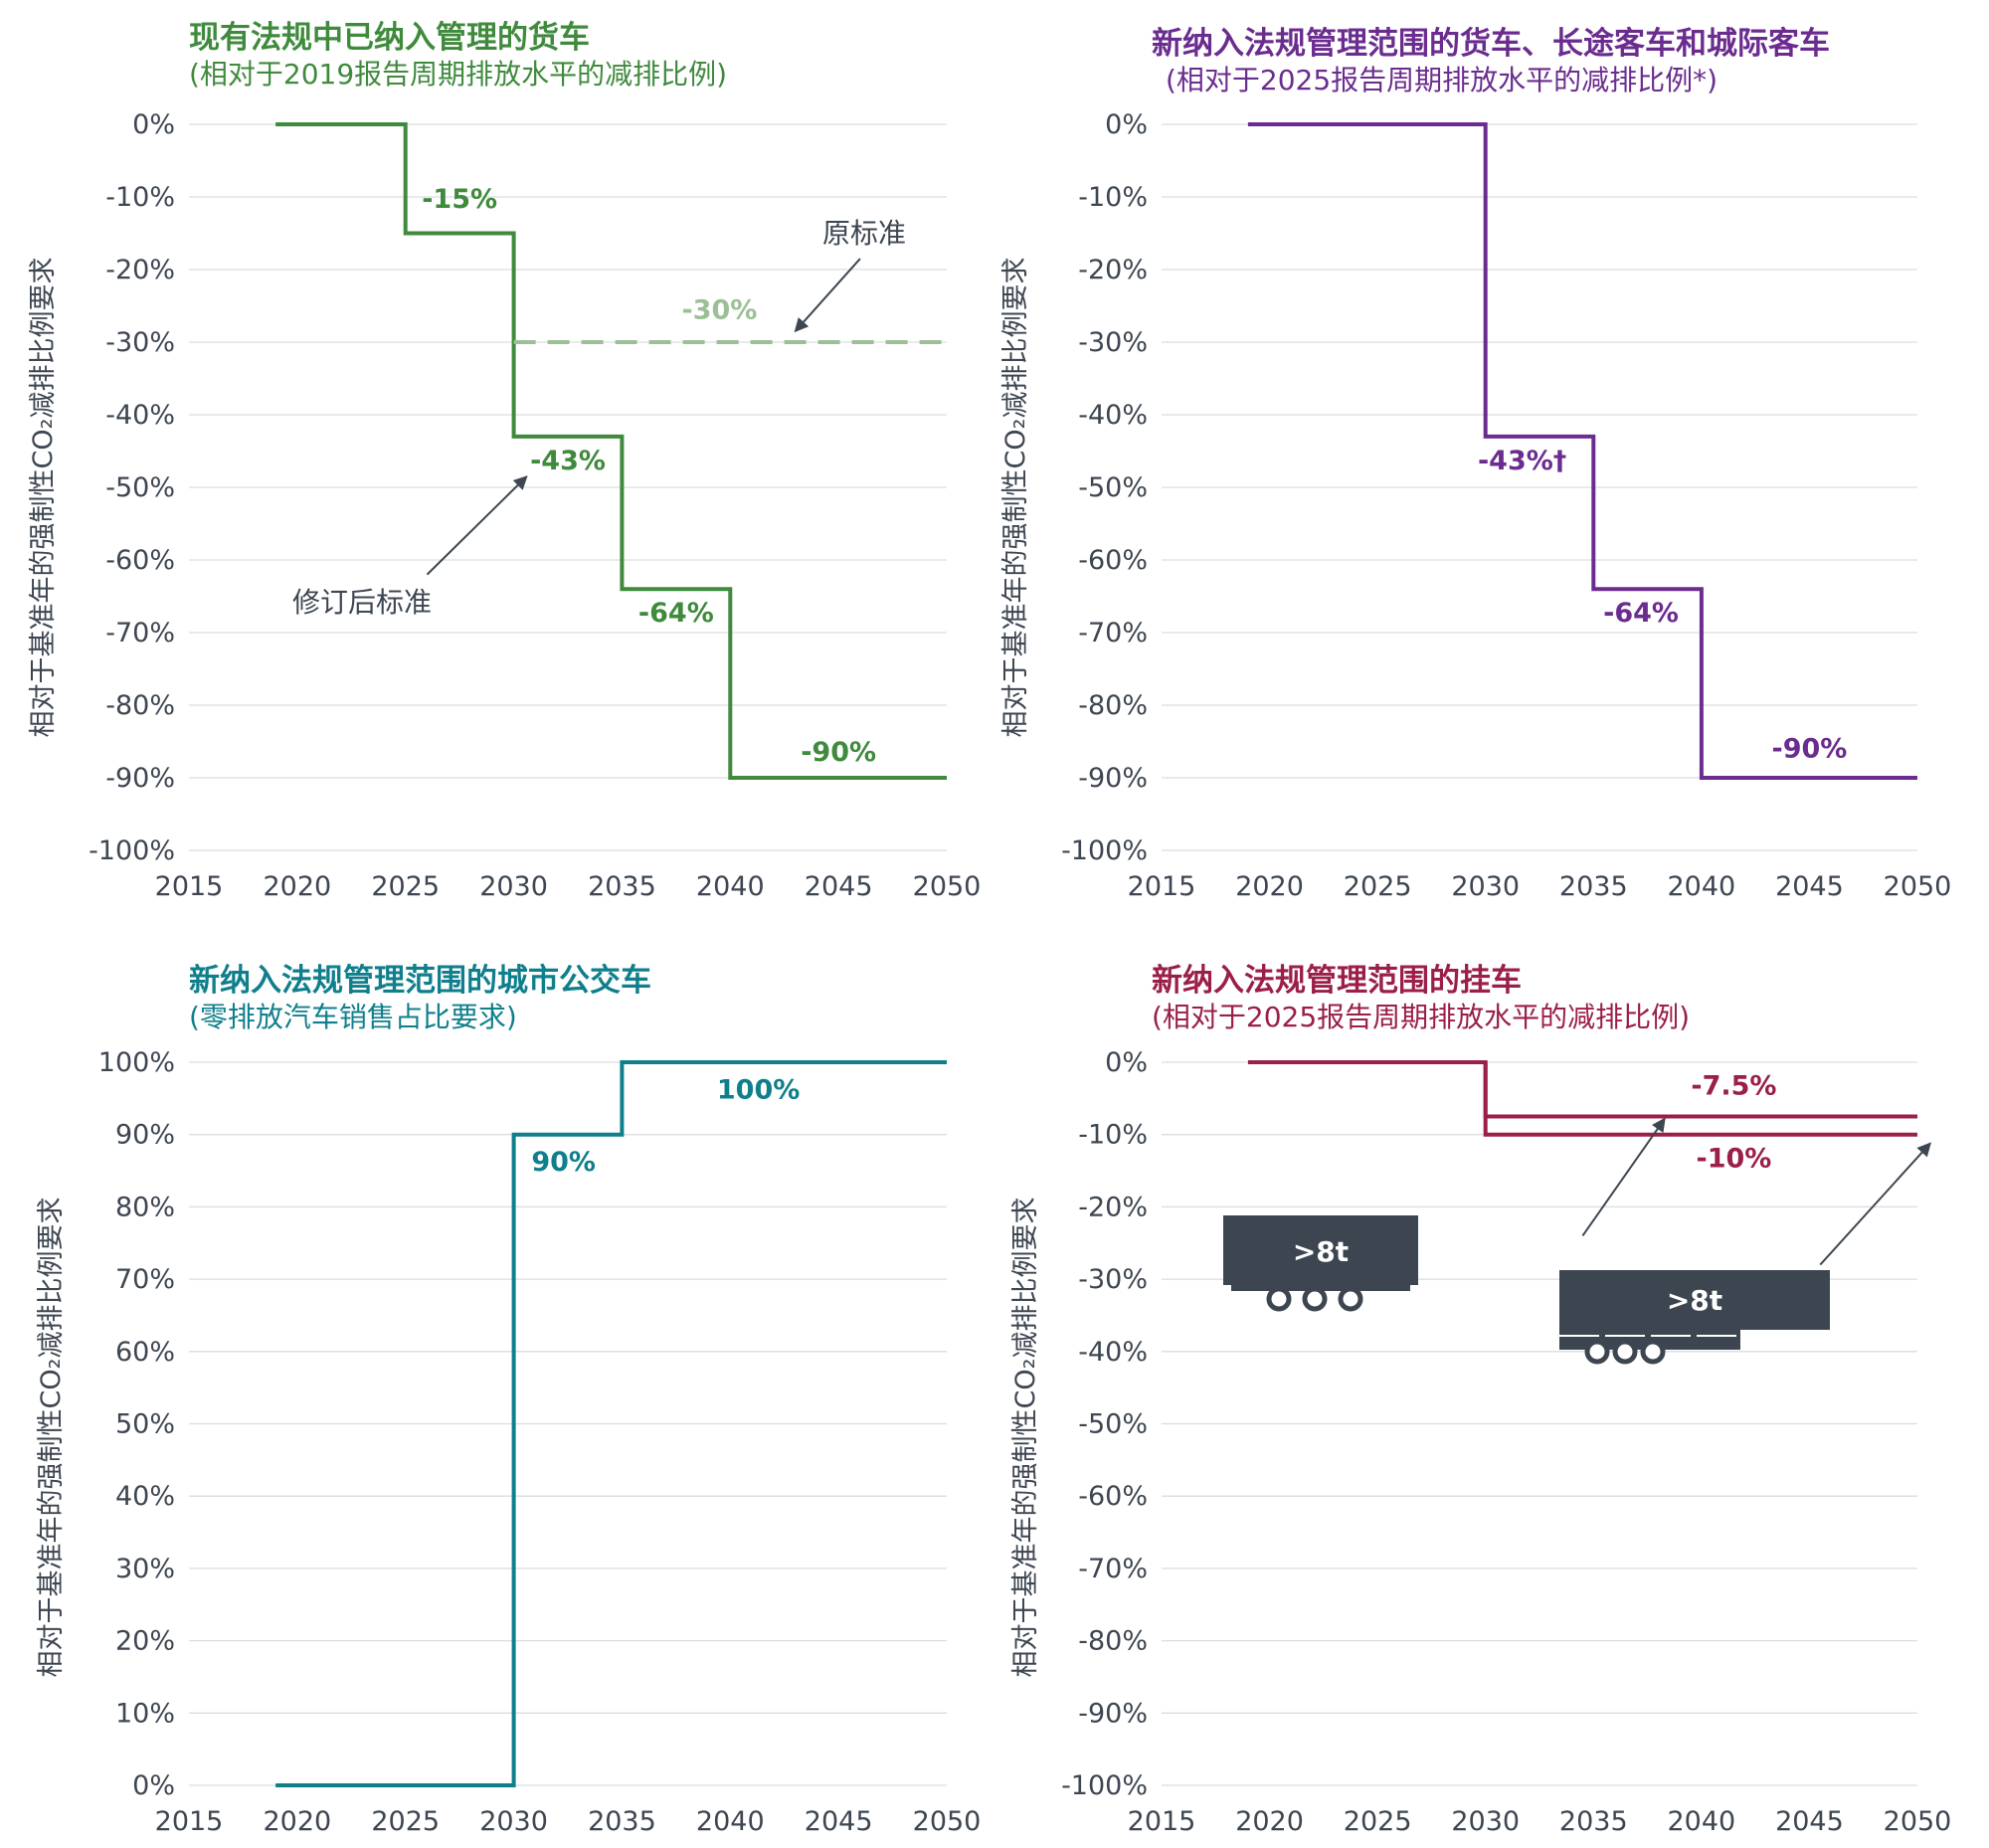 This screenshot has height=1848, width=1989. What do you see at coordinates (568, 461) in the screenshot?
I see `data-label: -43%` at bounding box center [568, 461].